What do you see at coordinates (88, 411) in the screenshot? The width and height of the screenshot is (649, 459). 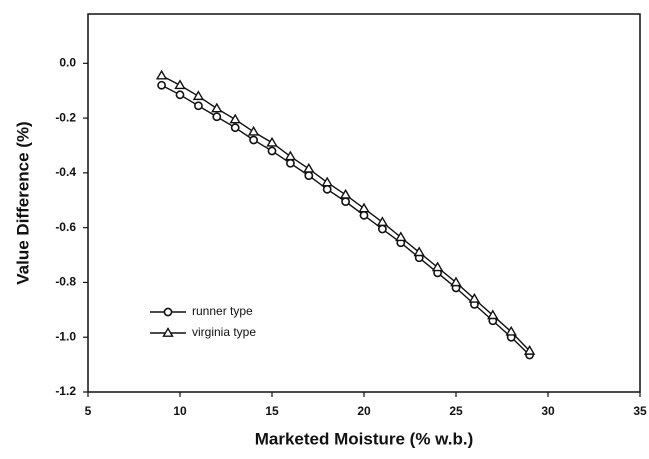 I see `x-tick-label: 5` at bounding box center [88, 411].